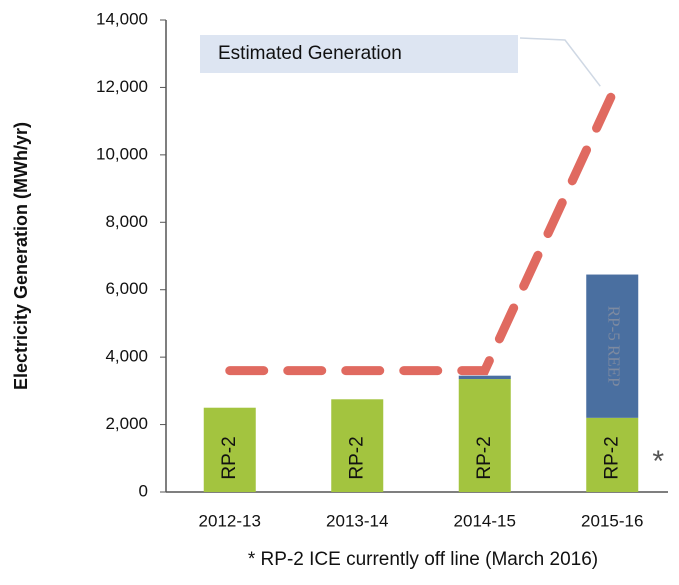 The width and height of the screenshot is (679, 585). What do you see at coordinates (560, 62) in the screenshot?
I see `leader-line` at bounding box center [560, 62].